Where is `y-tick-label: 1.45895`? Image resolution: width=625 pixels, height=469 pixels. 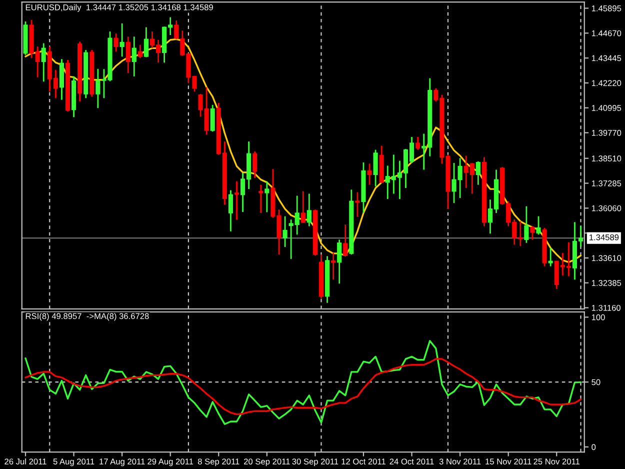 y-tick-label: 1.45895 is located at coordinates (607, 8).